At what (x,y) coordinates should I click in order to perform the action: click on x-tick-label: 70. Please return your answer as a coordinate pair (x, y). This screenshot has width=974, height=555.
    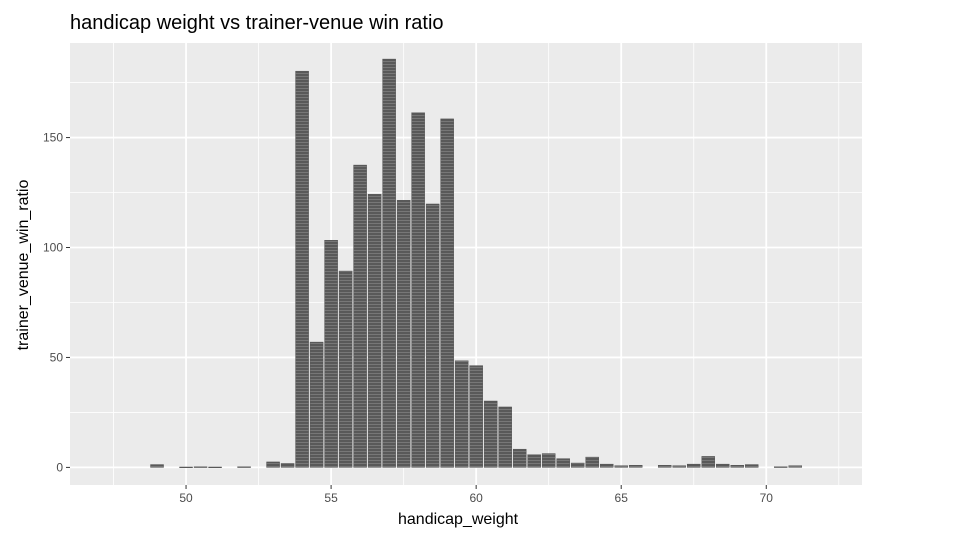
    Looking at the image, I should click on (767, 498).